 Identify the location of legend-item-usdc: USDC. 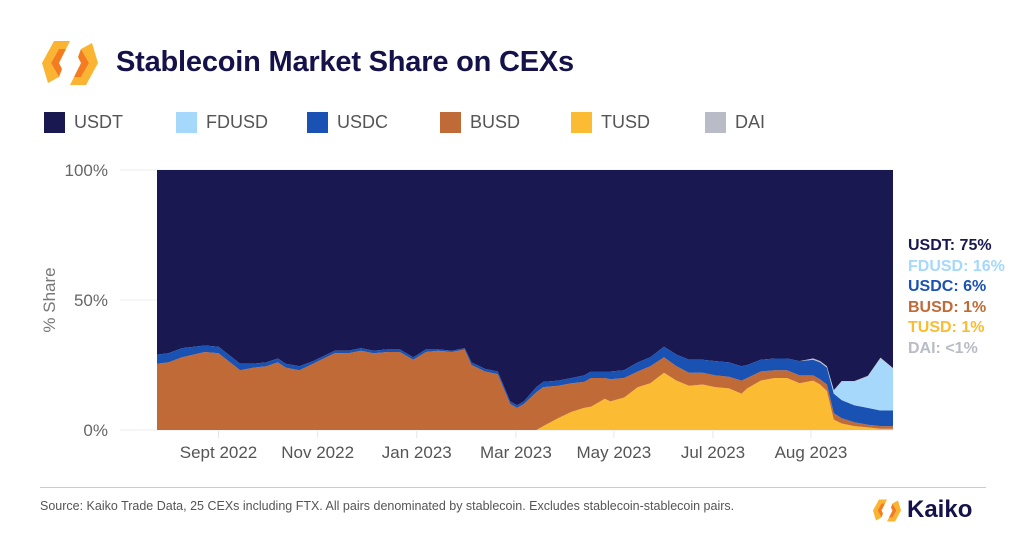
(373, 122).